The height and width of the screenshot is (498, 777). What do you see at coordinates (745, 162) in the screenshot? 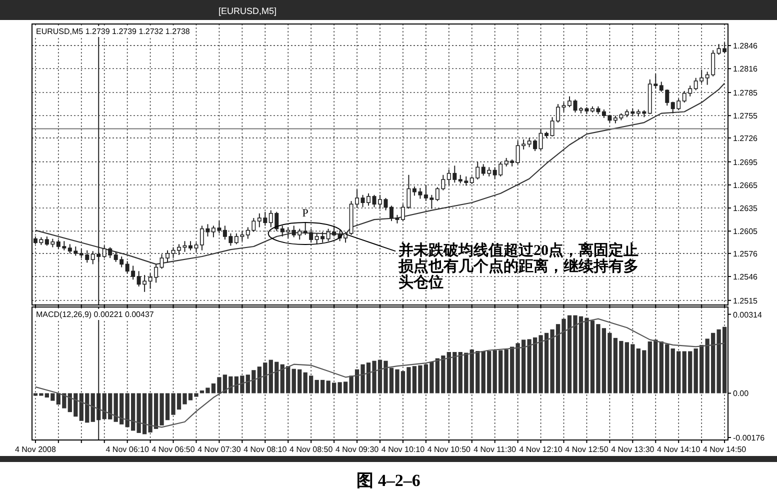
I see `y-tick-label: 1.2695` at bounding box center [745, 162].